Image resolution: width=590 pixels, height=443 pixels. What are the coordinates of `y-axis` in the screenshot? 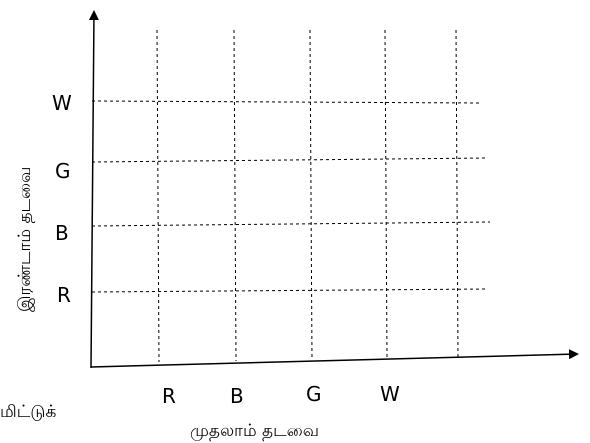 It's located at (93, 189).